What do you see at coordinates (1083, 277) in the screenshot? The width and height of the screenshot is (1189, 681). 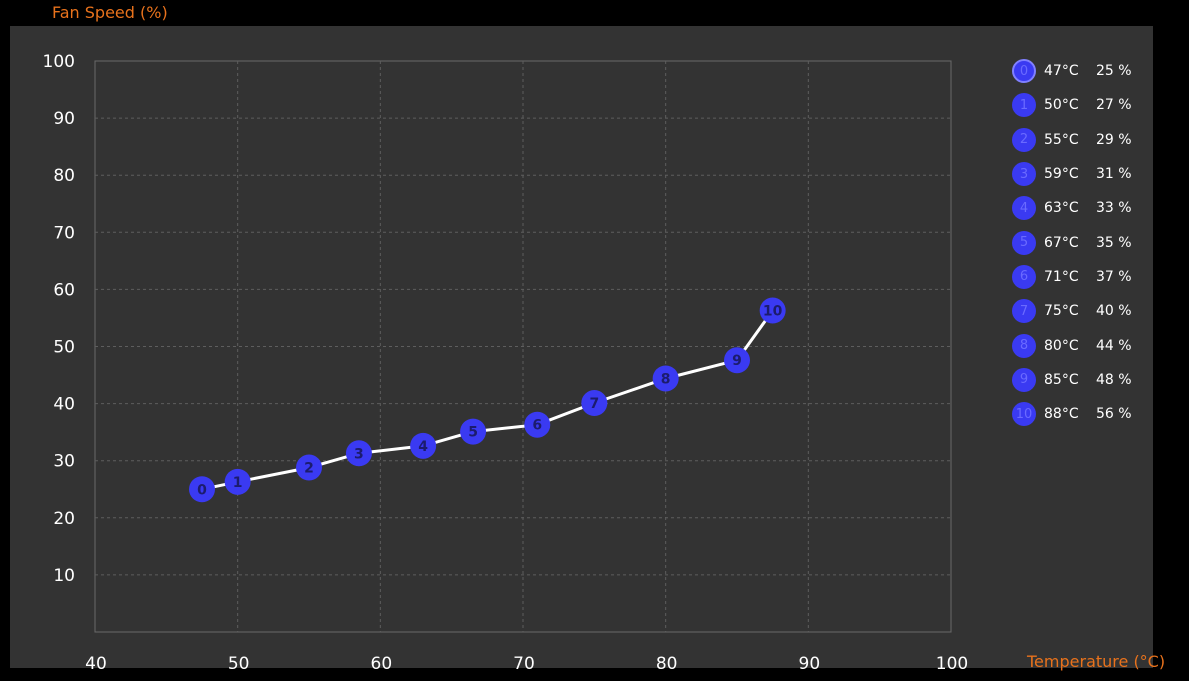 I see `legend-item: 6 71°C 37 %` at bounding box center [1083, 277].